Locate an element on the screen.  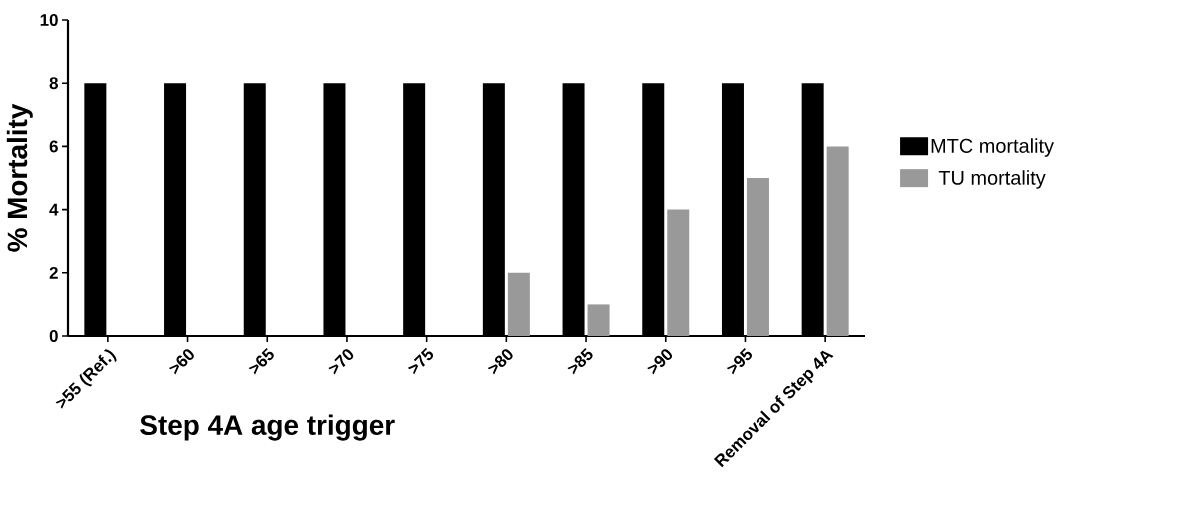
y-tick-label: 4 is located at coordinates (54, 209).